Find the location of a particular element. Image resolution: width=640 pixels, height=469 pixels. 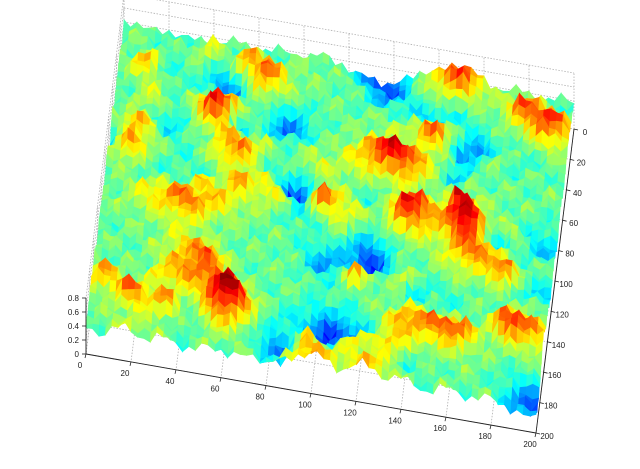

x-tick-label: 20 is located at coordinates (125, 373).